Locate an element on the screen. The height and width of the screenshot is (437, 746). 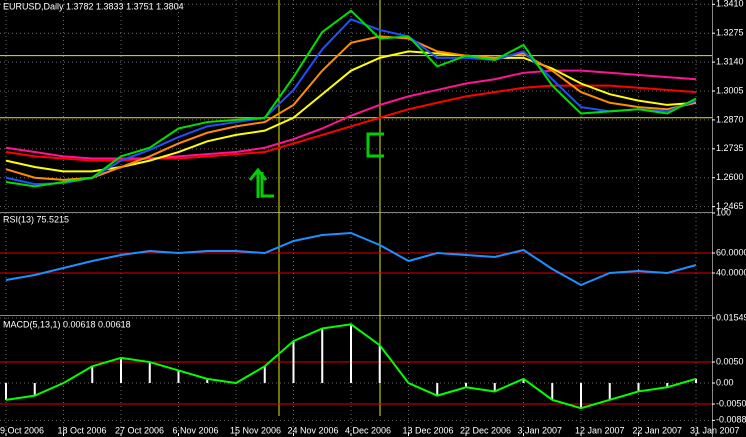
arrow-icon is located at coordinates (261, 182).